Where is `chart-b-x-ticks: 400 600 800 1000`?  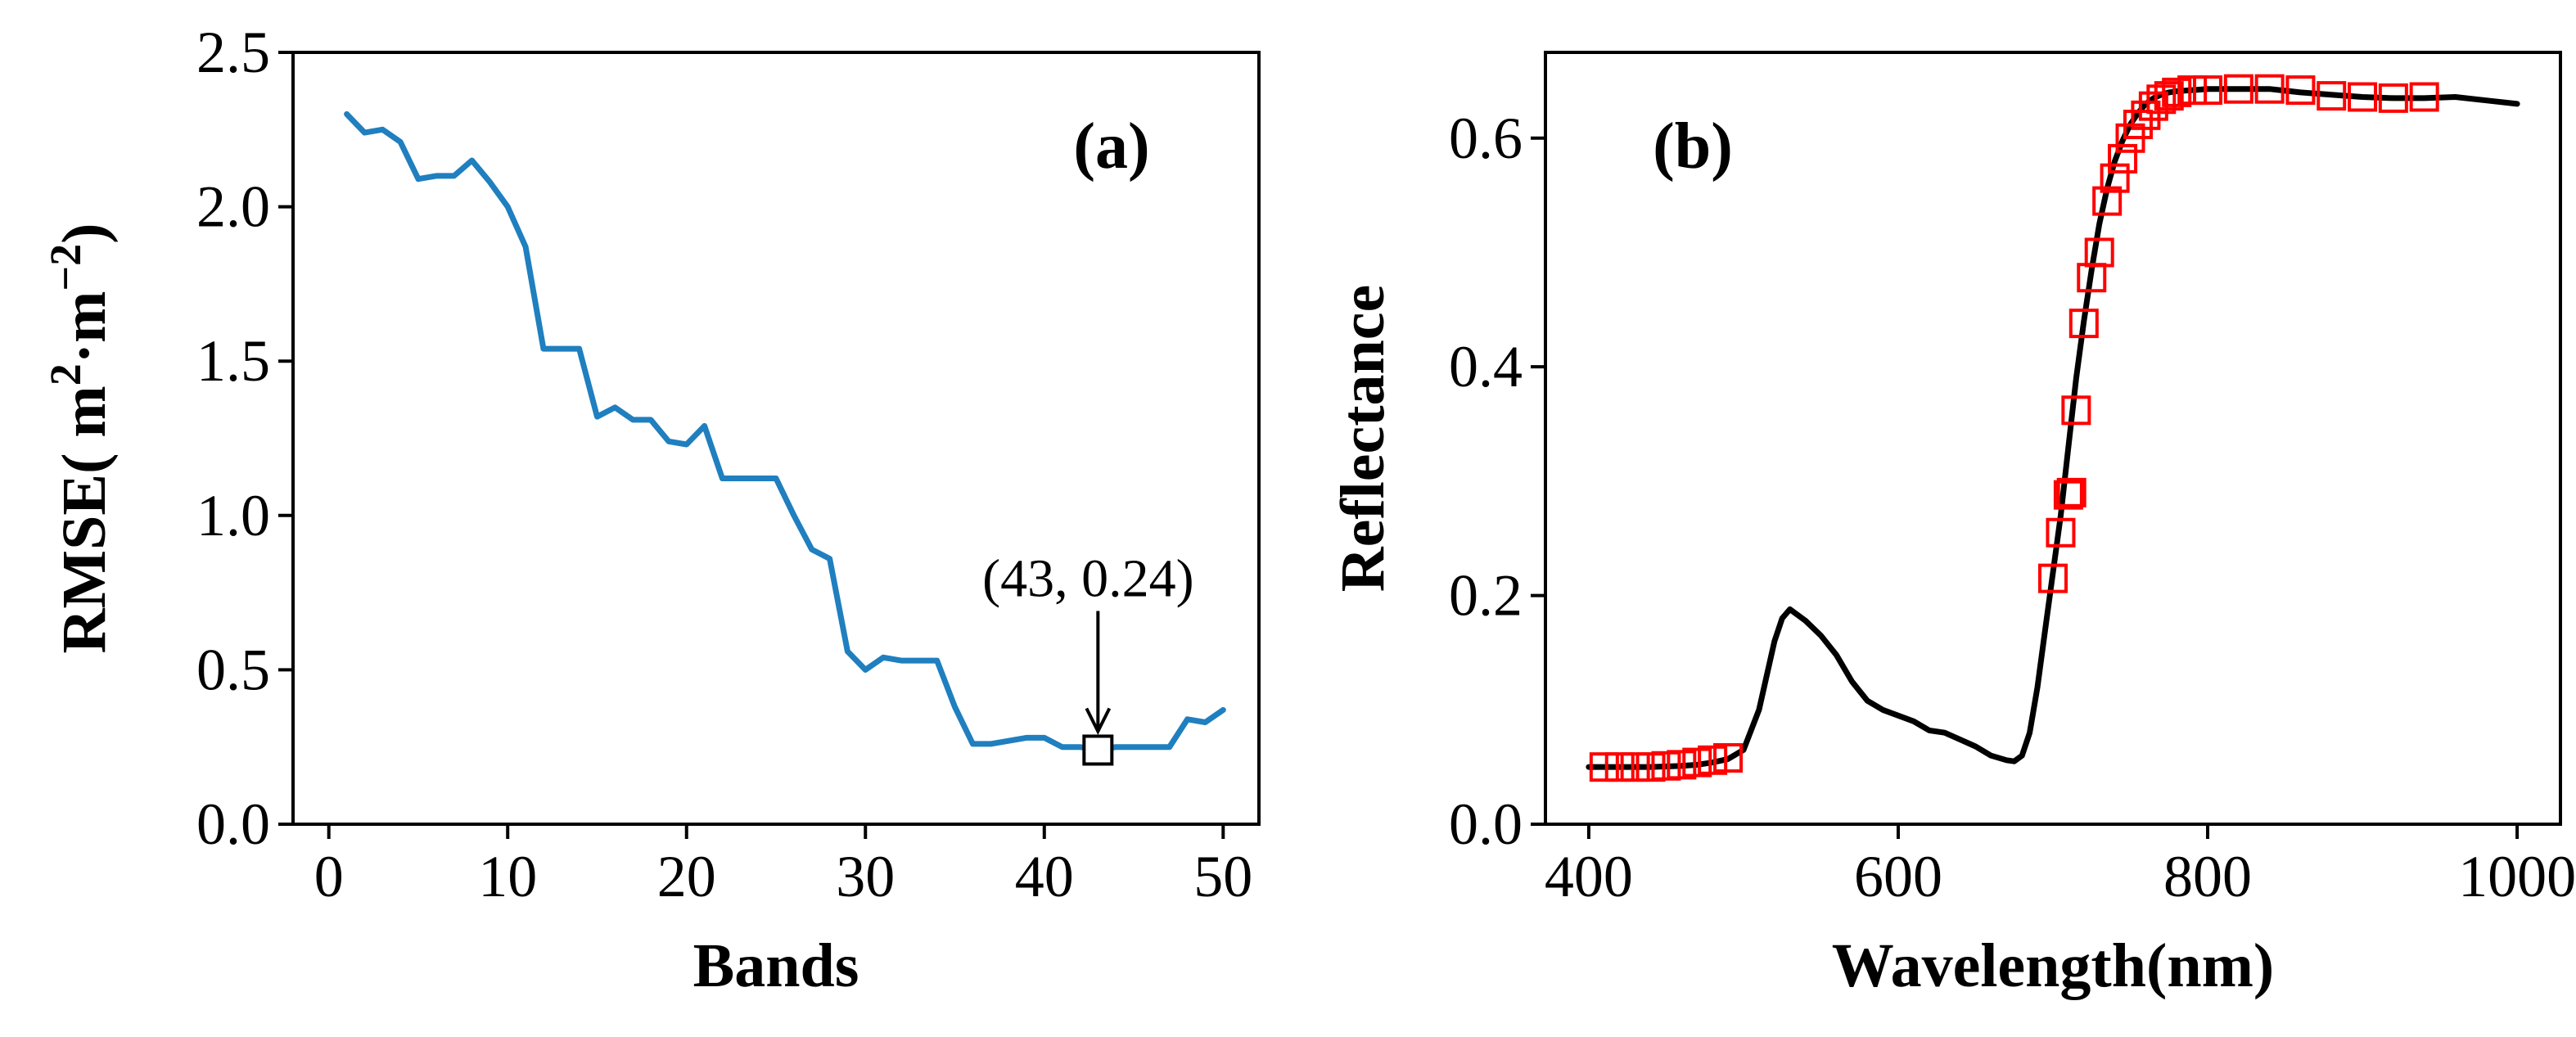
chart-b-x-ticks: 400 600 800 1000 is located at coordinates (2060, 866).